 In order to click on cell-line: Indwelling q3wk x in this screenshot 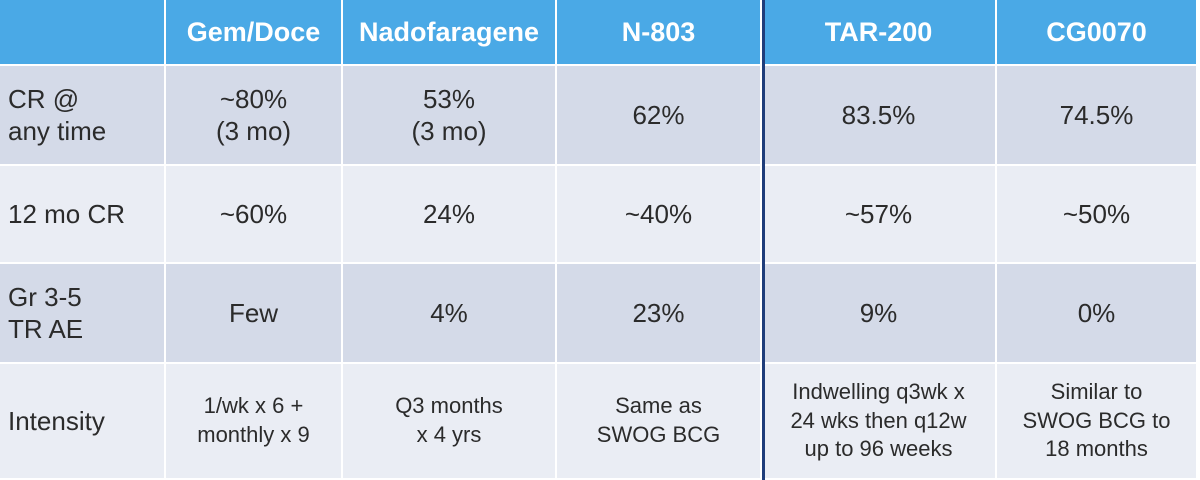, I will do `click(878, 392)`.